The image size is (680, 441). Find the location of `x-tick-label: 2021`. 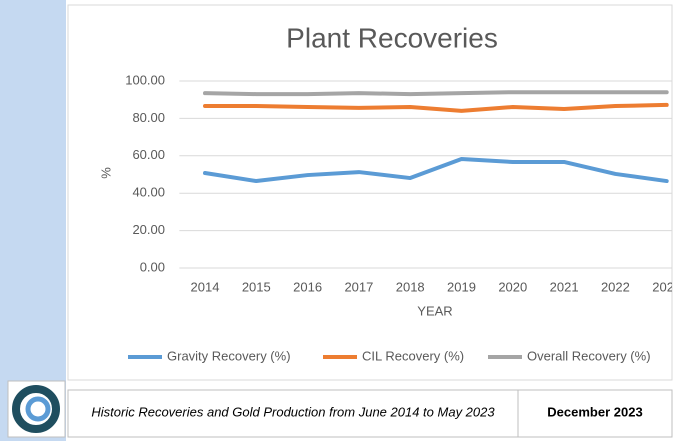

x-tick-label: 2021 is located at coordinates (564, 286).